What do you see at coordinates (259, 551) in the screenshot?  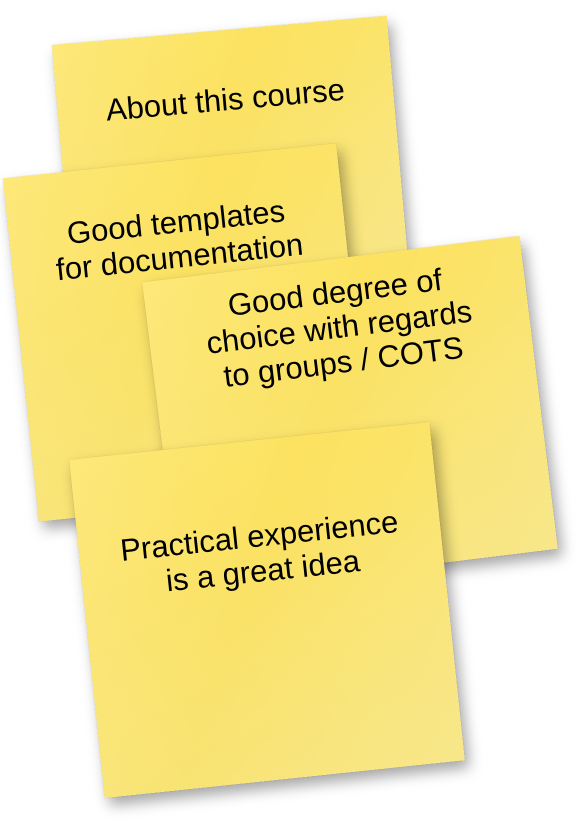 I see `sticky-note-text: Practical experience is a great idea` at bounding box center [259, 551].